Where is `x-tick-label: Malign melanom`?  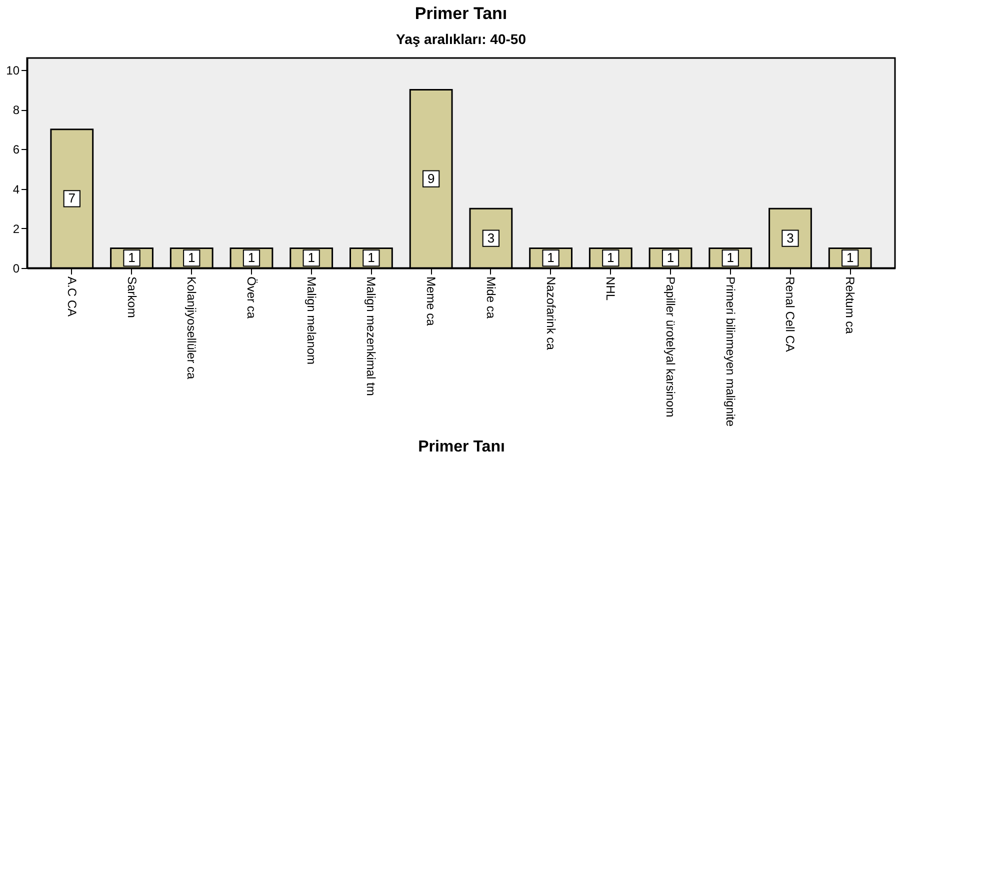
x-tick-label: Malign melanom is located at coordinates (311, 320).